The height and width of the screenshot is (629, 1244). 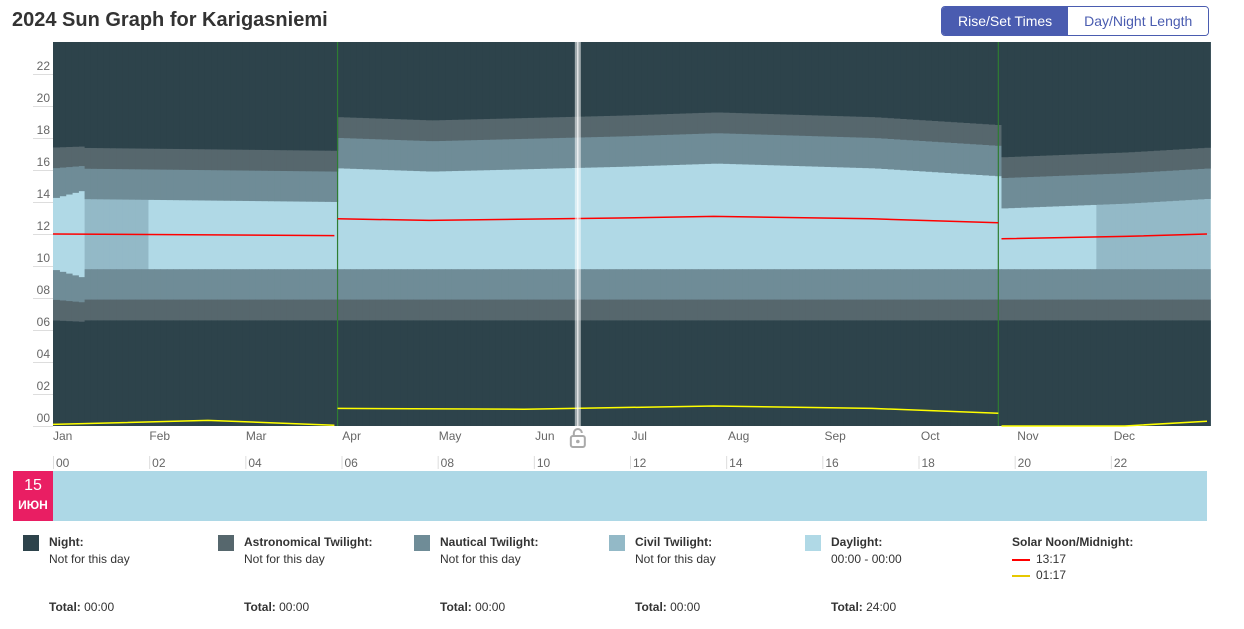 What do you see at coordinates (44, 386) in the screenshot?
I see `y-tick-label: 02` at bounding box center [44, 386].